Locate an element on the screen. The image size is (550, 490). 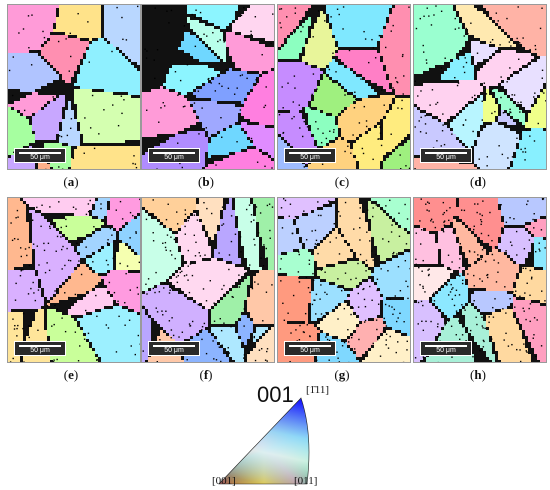
grain-map-d is located at coordinates (480, 87).